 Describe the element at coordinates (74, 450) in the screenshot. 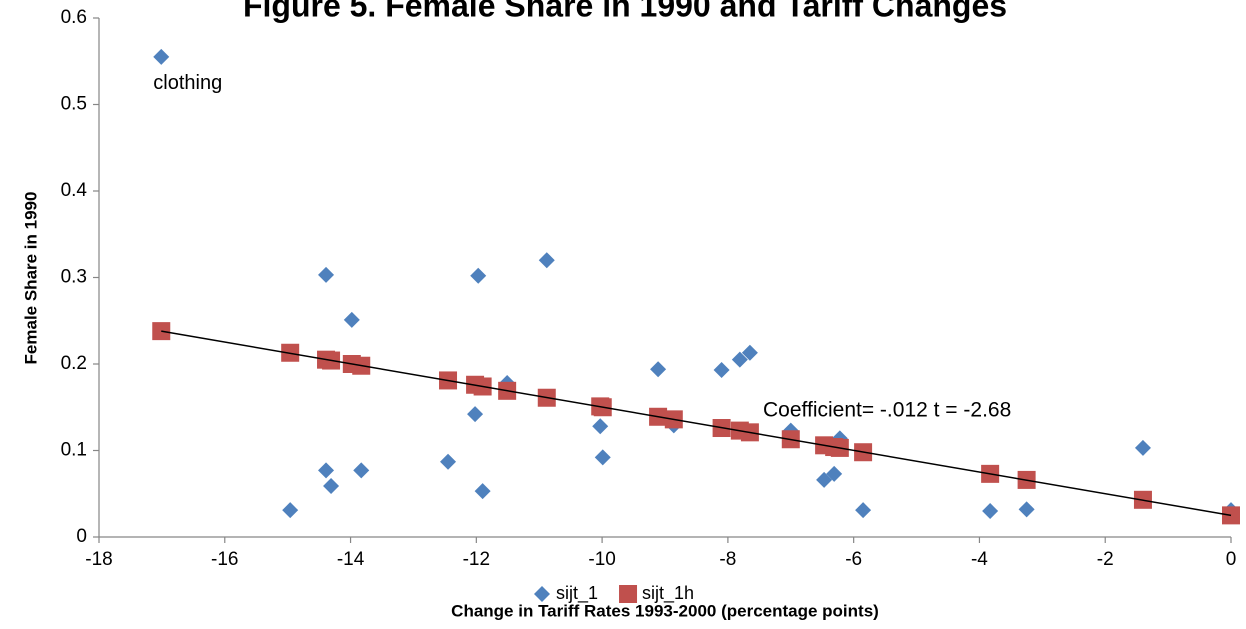

I see `y-tick-label: 0.1` at that location.